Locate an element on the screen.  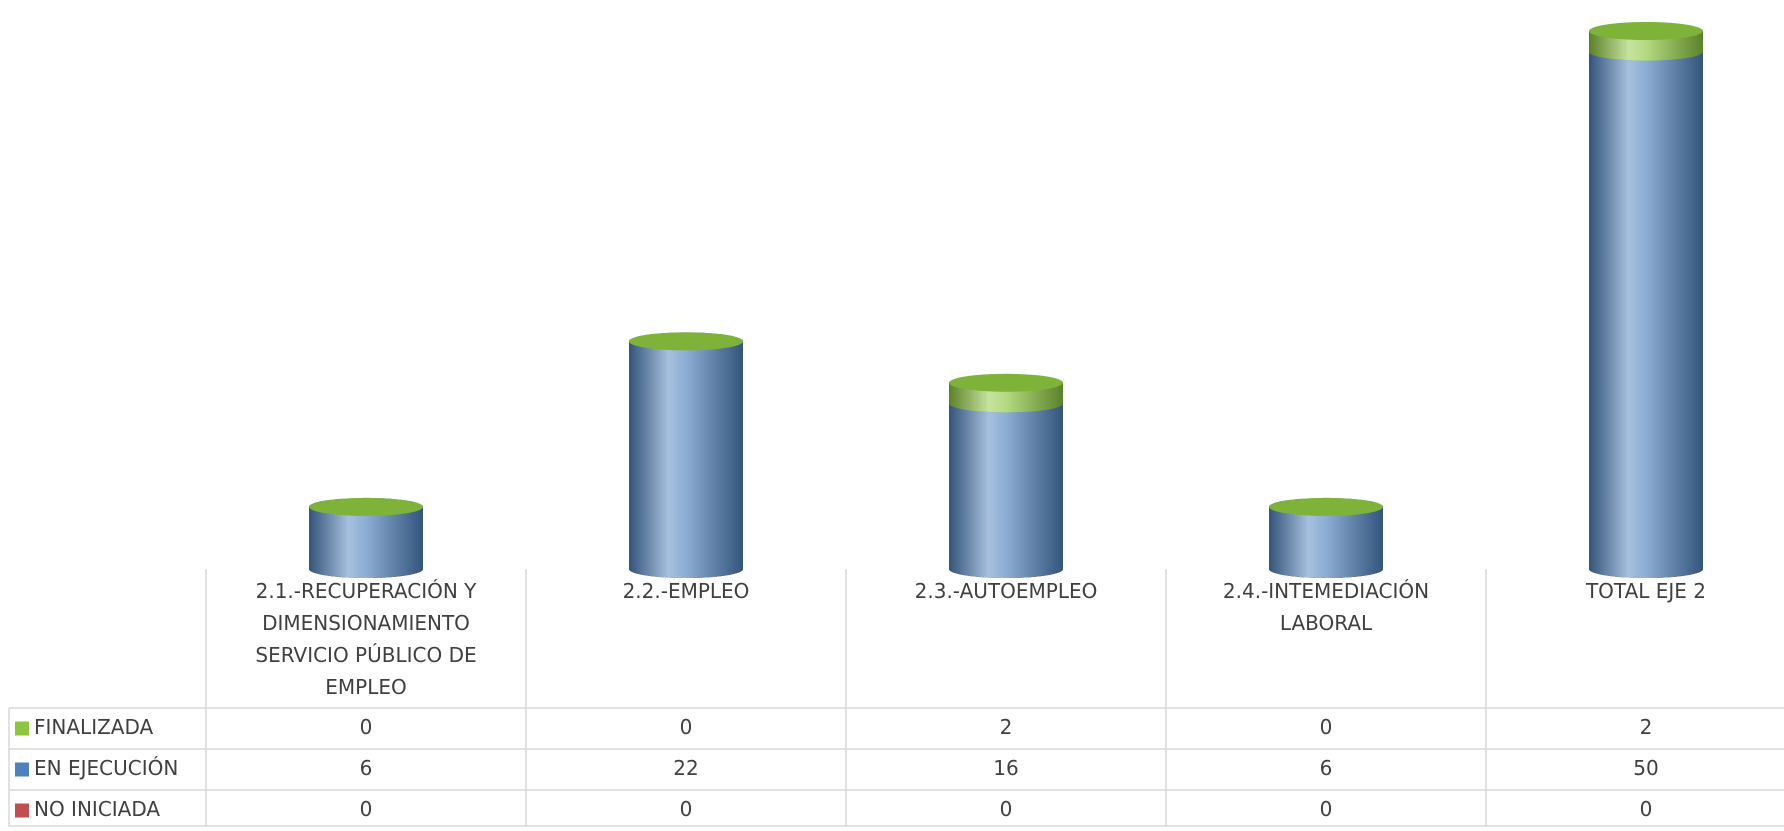
x-tick-label: 2.3.-AUTOEMPLEO is located at coordinates (1006, 591).